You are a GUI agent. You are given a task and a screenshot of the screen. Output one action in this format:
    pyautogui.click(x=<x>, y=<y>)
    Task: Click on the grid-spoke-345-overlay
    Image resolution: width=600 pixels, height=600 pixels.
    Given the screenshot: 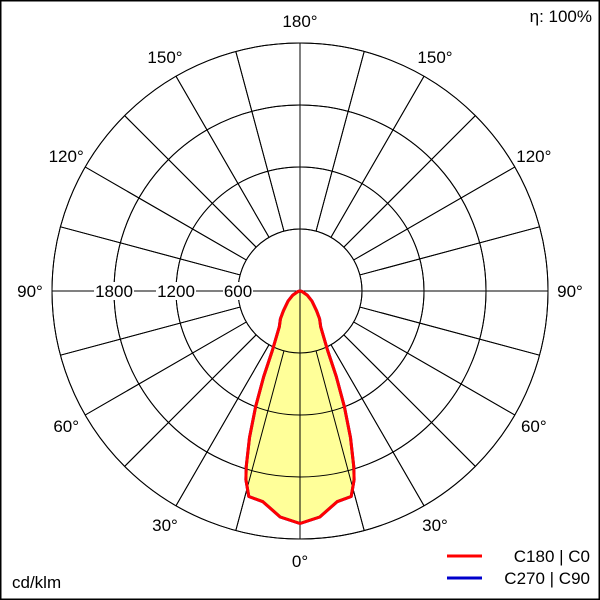 What is the action you would take?
    pyautogui.click(x=260, y=440)
    